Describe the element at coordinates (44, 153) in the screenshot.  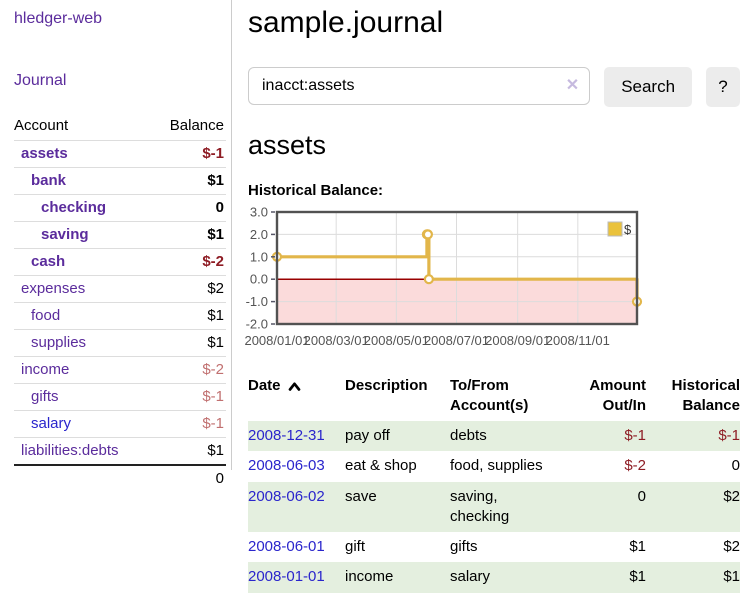
I see `account-link-assets: assets` at that location.